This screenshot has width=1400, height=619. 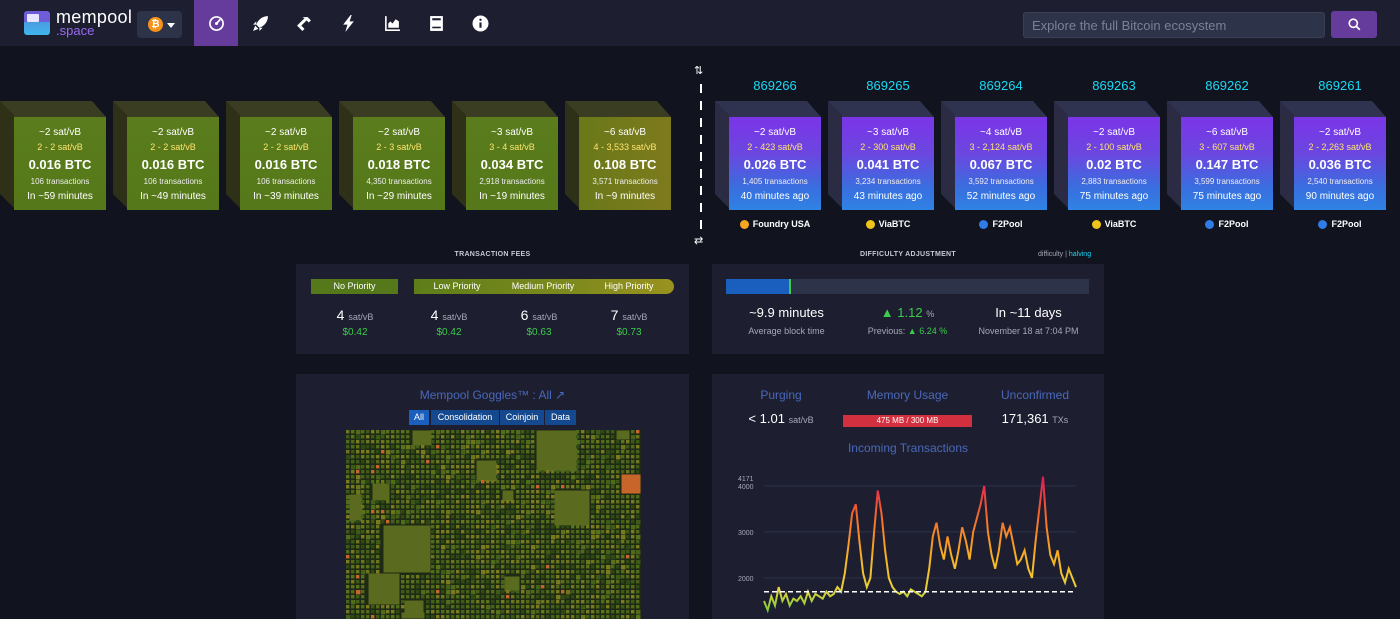 What do you see at coordinates (260, 23) in the screenshot?
I see `nav-acceleration` at bounding box center [260, 23].